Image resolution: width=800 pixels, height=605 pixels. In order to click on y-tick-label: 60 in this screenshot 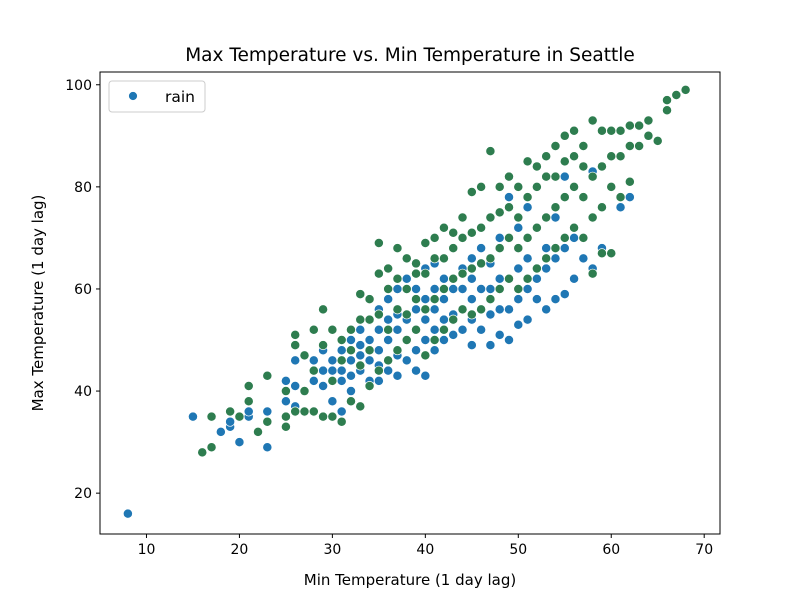, I will do `click(83, 290)`.